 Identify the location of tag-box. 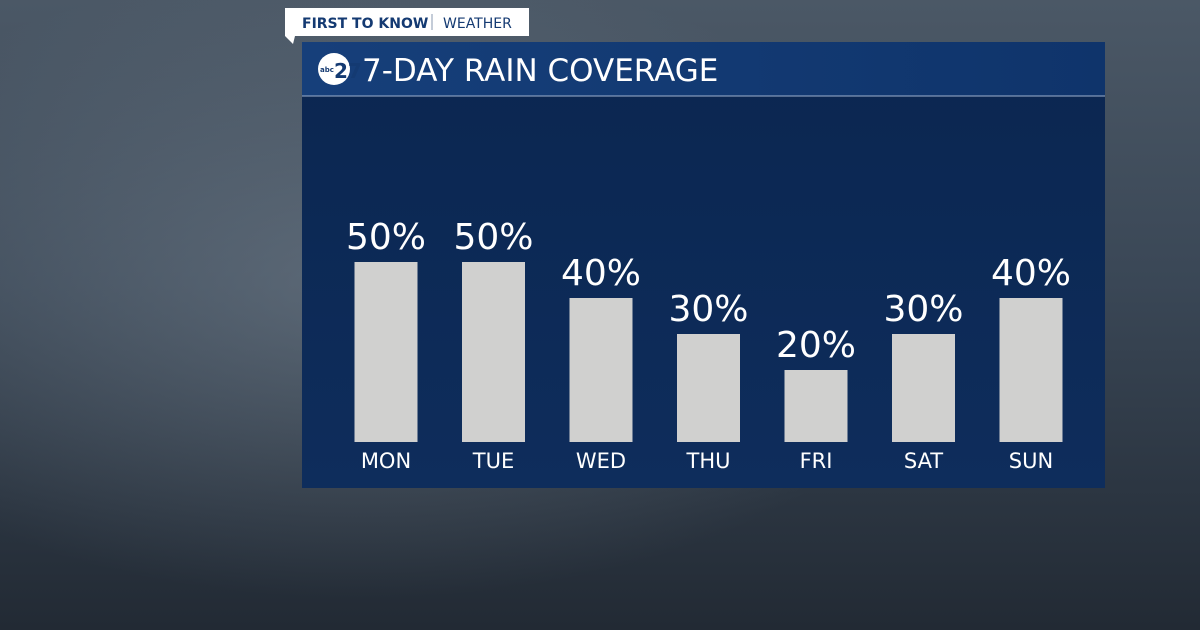
(407, 22).